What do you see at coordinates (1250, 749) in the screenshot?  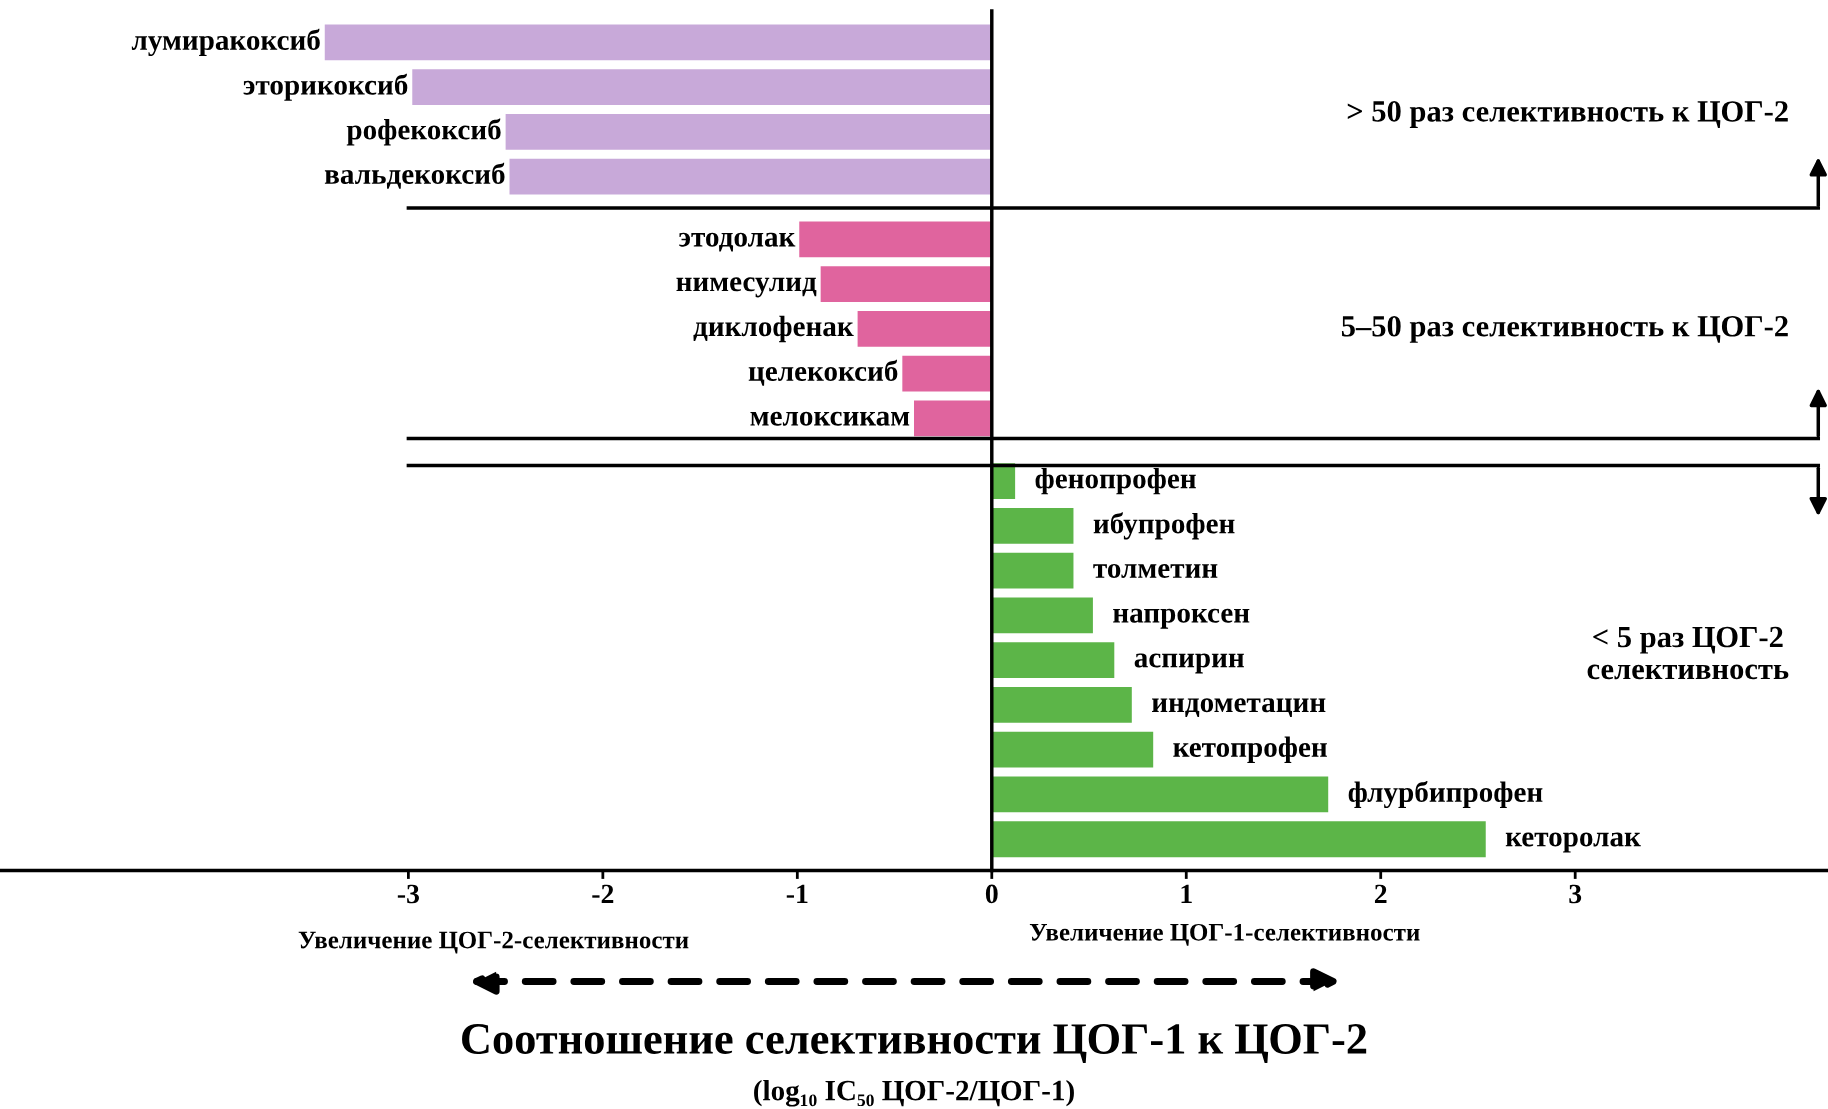 I see `y-tick-label: кетопрофен` at bounding box center [1250, 749].